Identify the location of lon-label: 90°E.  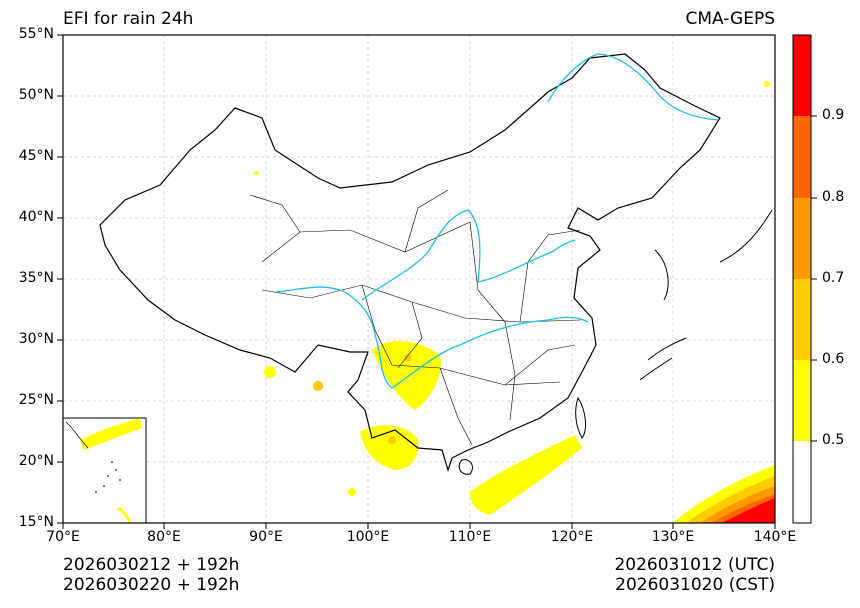
(266, 537).